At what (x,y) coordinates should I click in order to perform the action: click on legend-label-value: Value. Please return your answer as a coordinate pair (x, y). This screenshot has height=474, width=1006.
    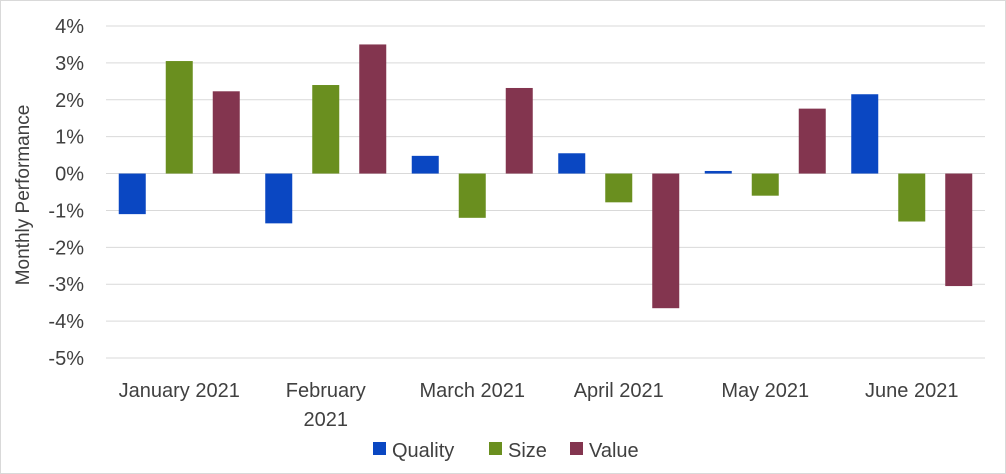
    Looking at the image, I should click on (614, 451).